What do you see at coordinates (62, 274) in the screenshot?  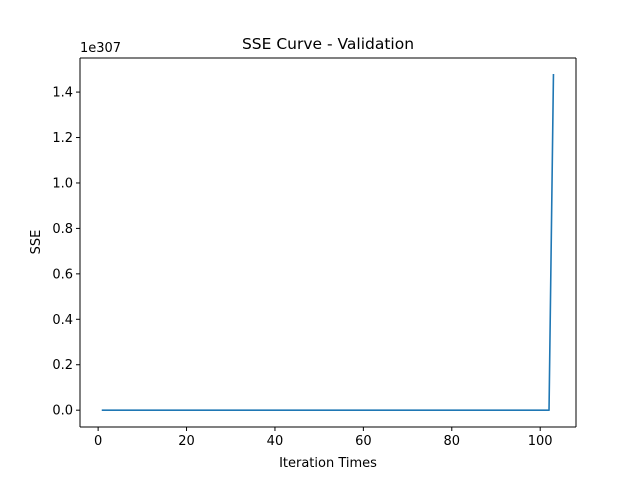 I see `y-tick-label: 0.6` at bounding box center [62, 274].